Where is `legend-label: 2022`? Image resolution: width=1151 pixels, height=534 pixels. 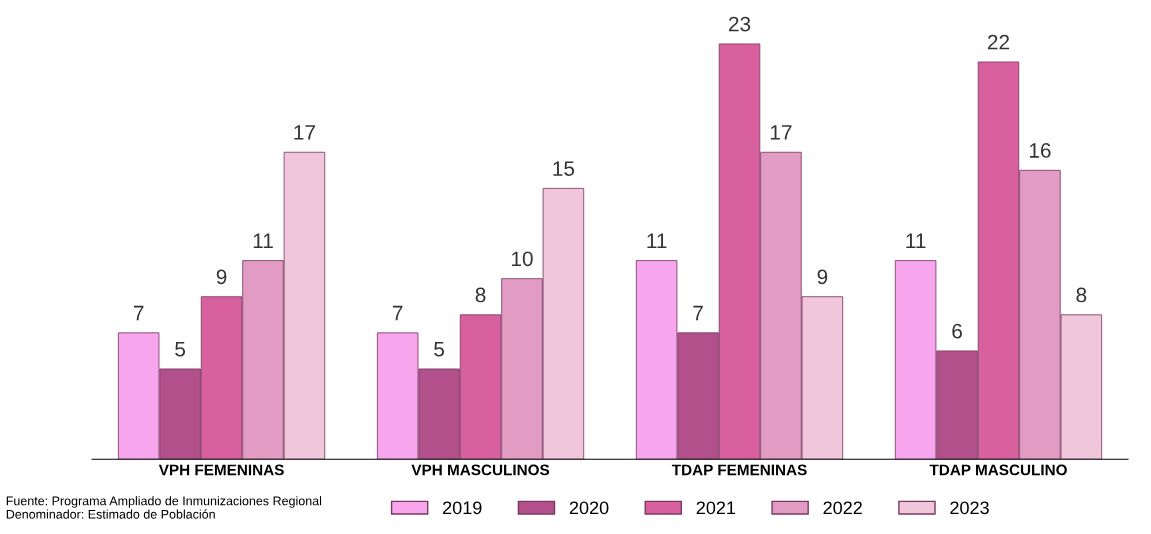
legend-label: 2022 is located at coordinates (842, 508).